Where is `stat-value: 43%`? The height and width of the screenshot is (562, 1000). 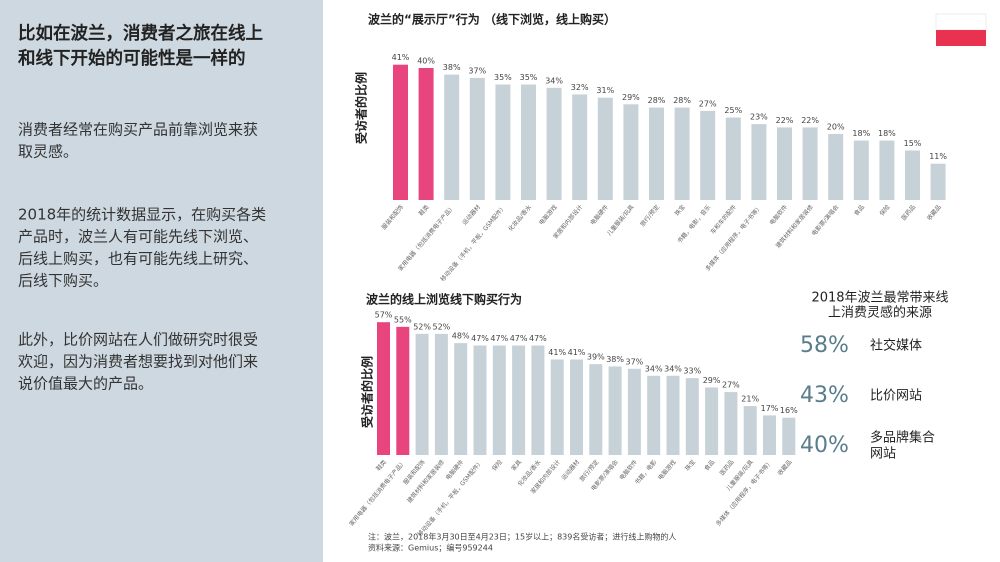 stat-value: 43% is located at coordinates (824, 395).